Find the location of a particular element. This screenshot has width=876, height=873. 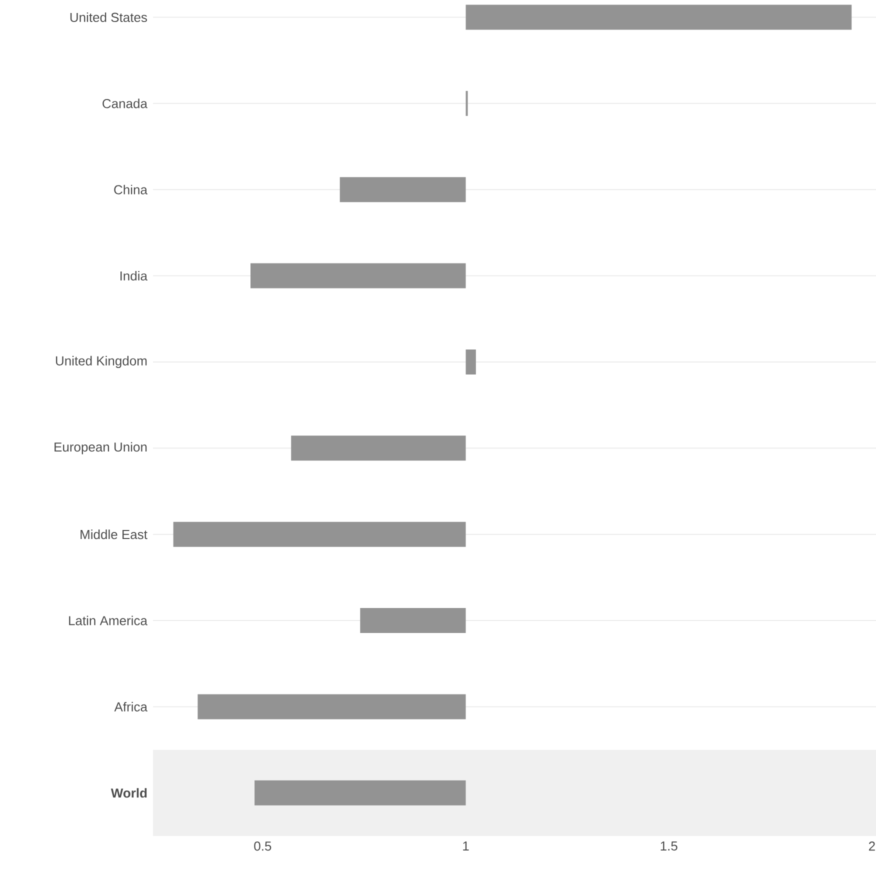

y-tick-label: United States is located at coordinates (108, 17).